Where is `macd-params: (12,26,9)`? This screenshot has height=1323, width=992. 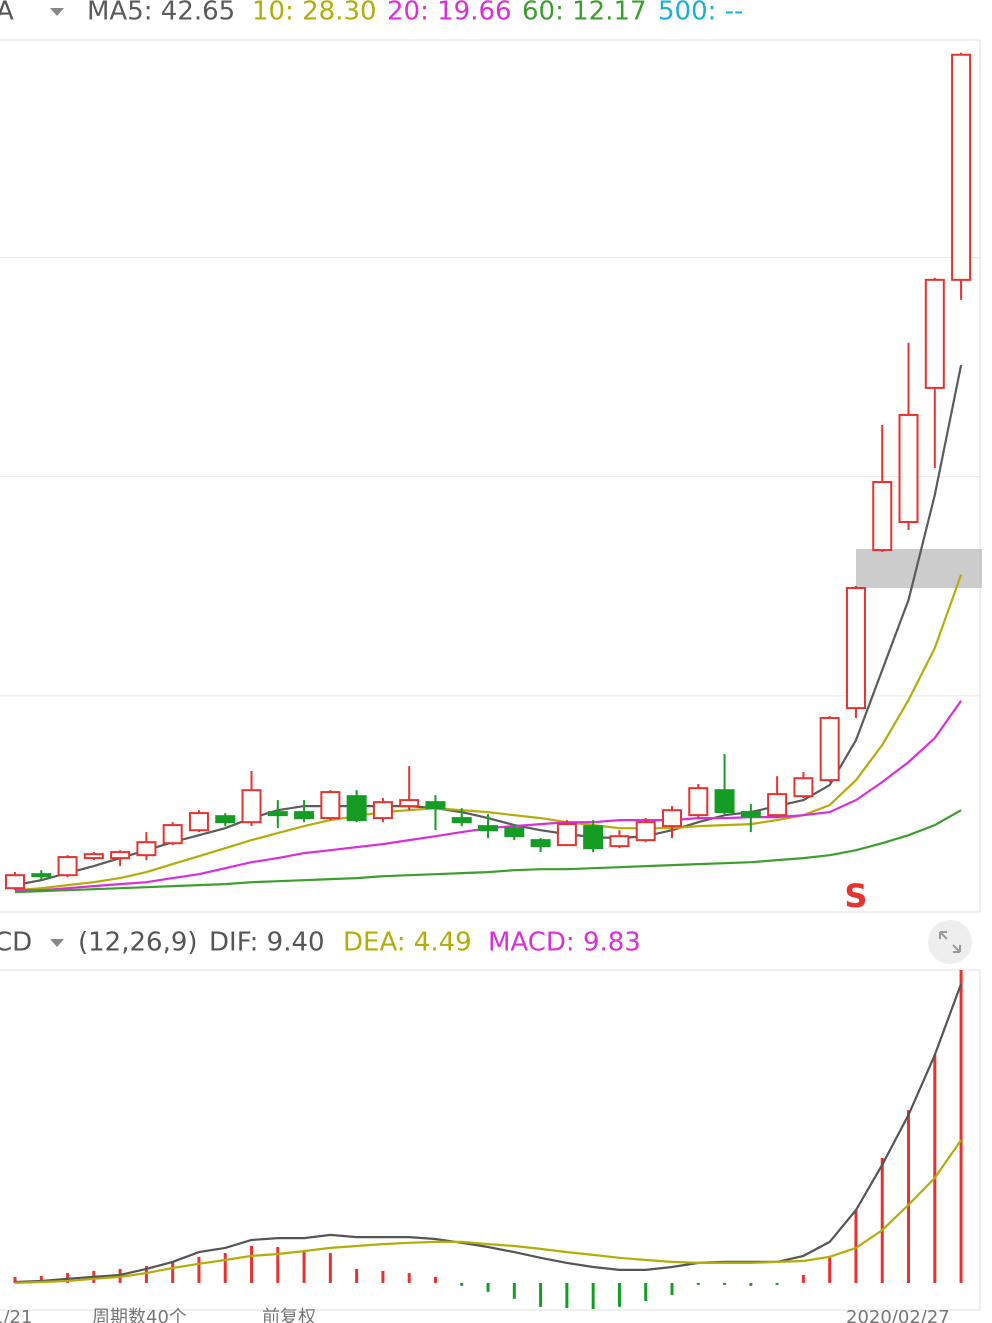
macd-params: (12,26,9) is located at coordinates (138, 943).